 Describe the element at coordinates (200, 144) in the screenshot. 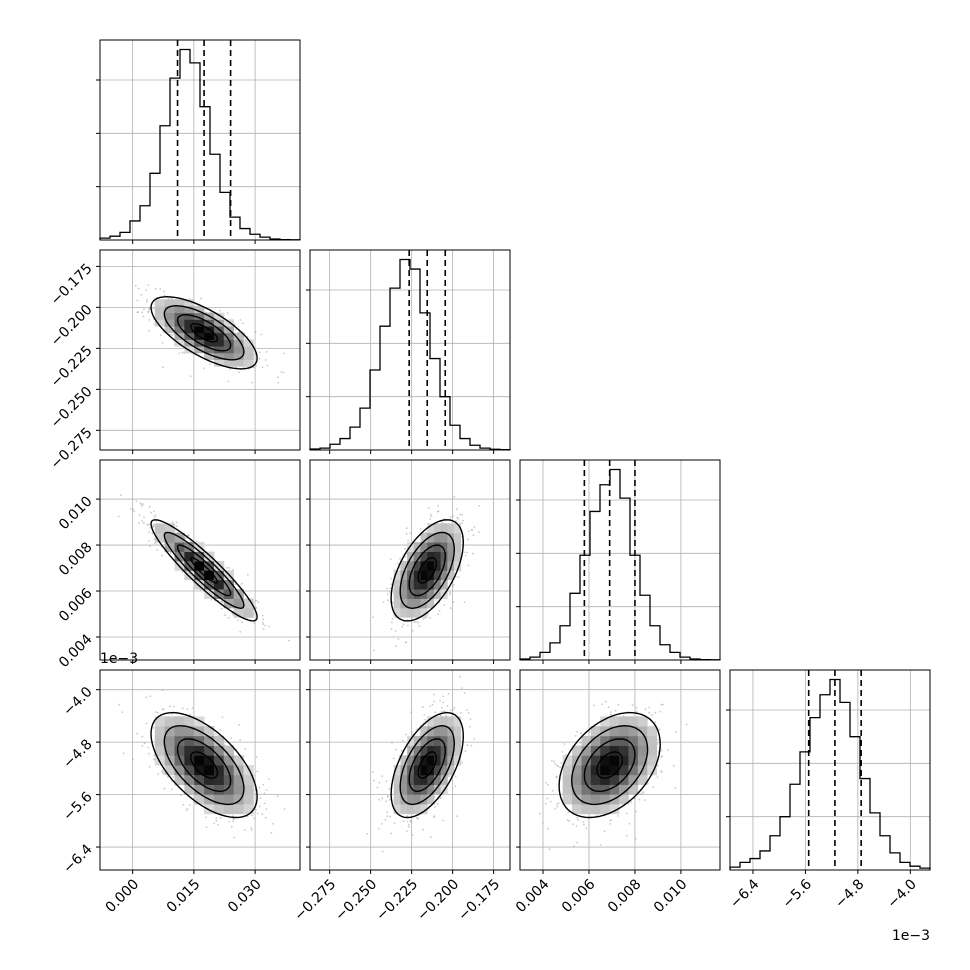

I see `histogram-step-line` at that location.